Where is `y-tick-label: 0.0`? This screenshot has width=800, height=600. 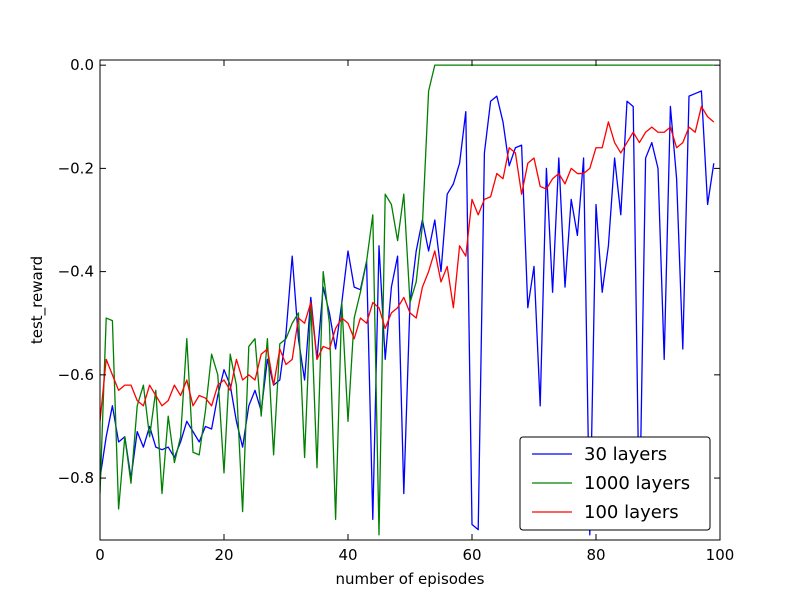 y-tick-label: 0.0 is located at coordinates (82, 65).